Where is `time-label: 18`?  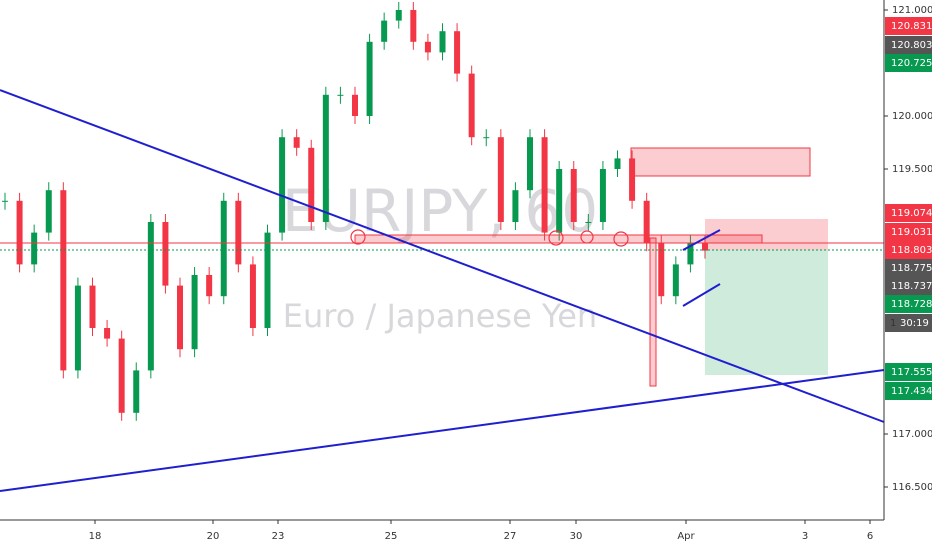 time-label: 18 is located at coordinates (95, 536).